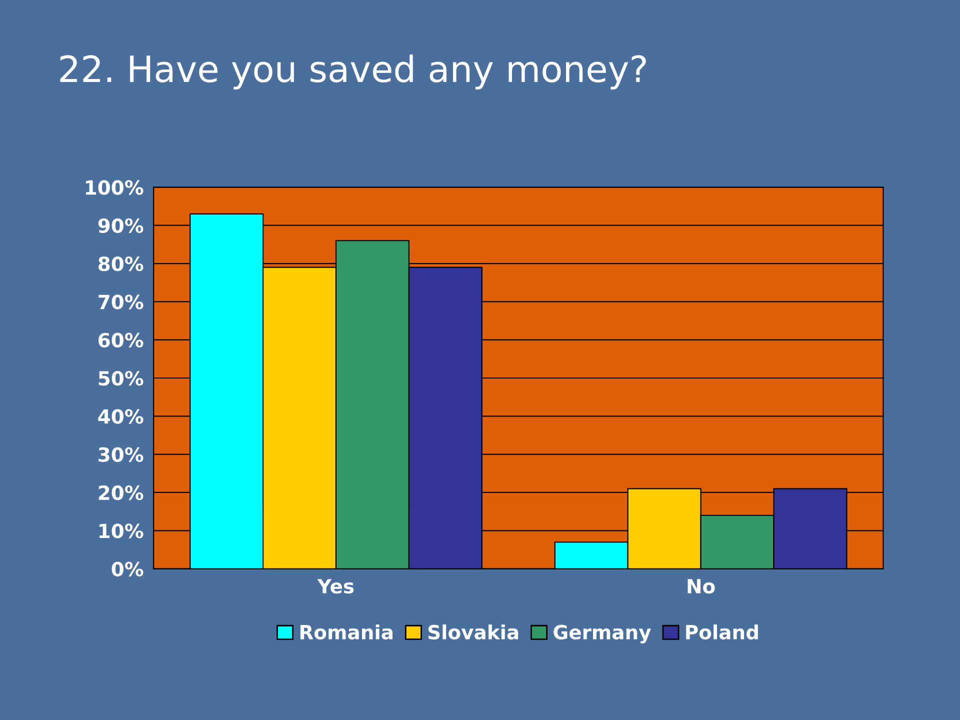  I want to click on y-tick-label: 100%, so click(115, 187).